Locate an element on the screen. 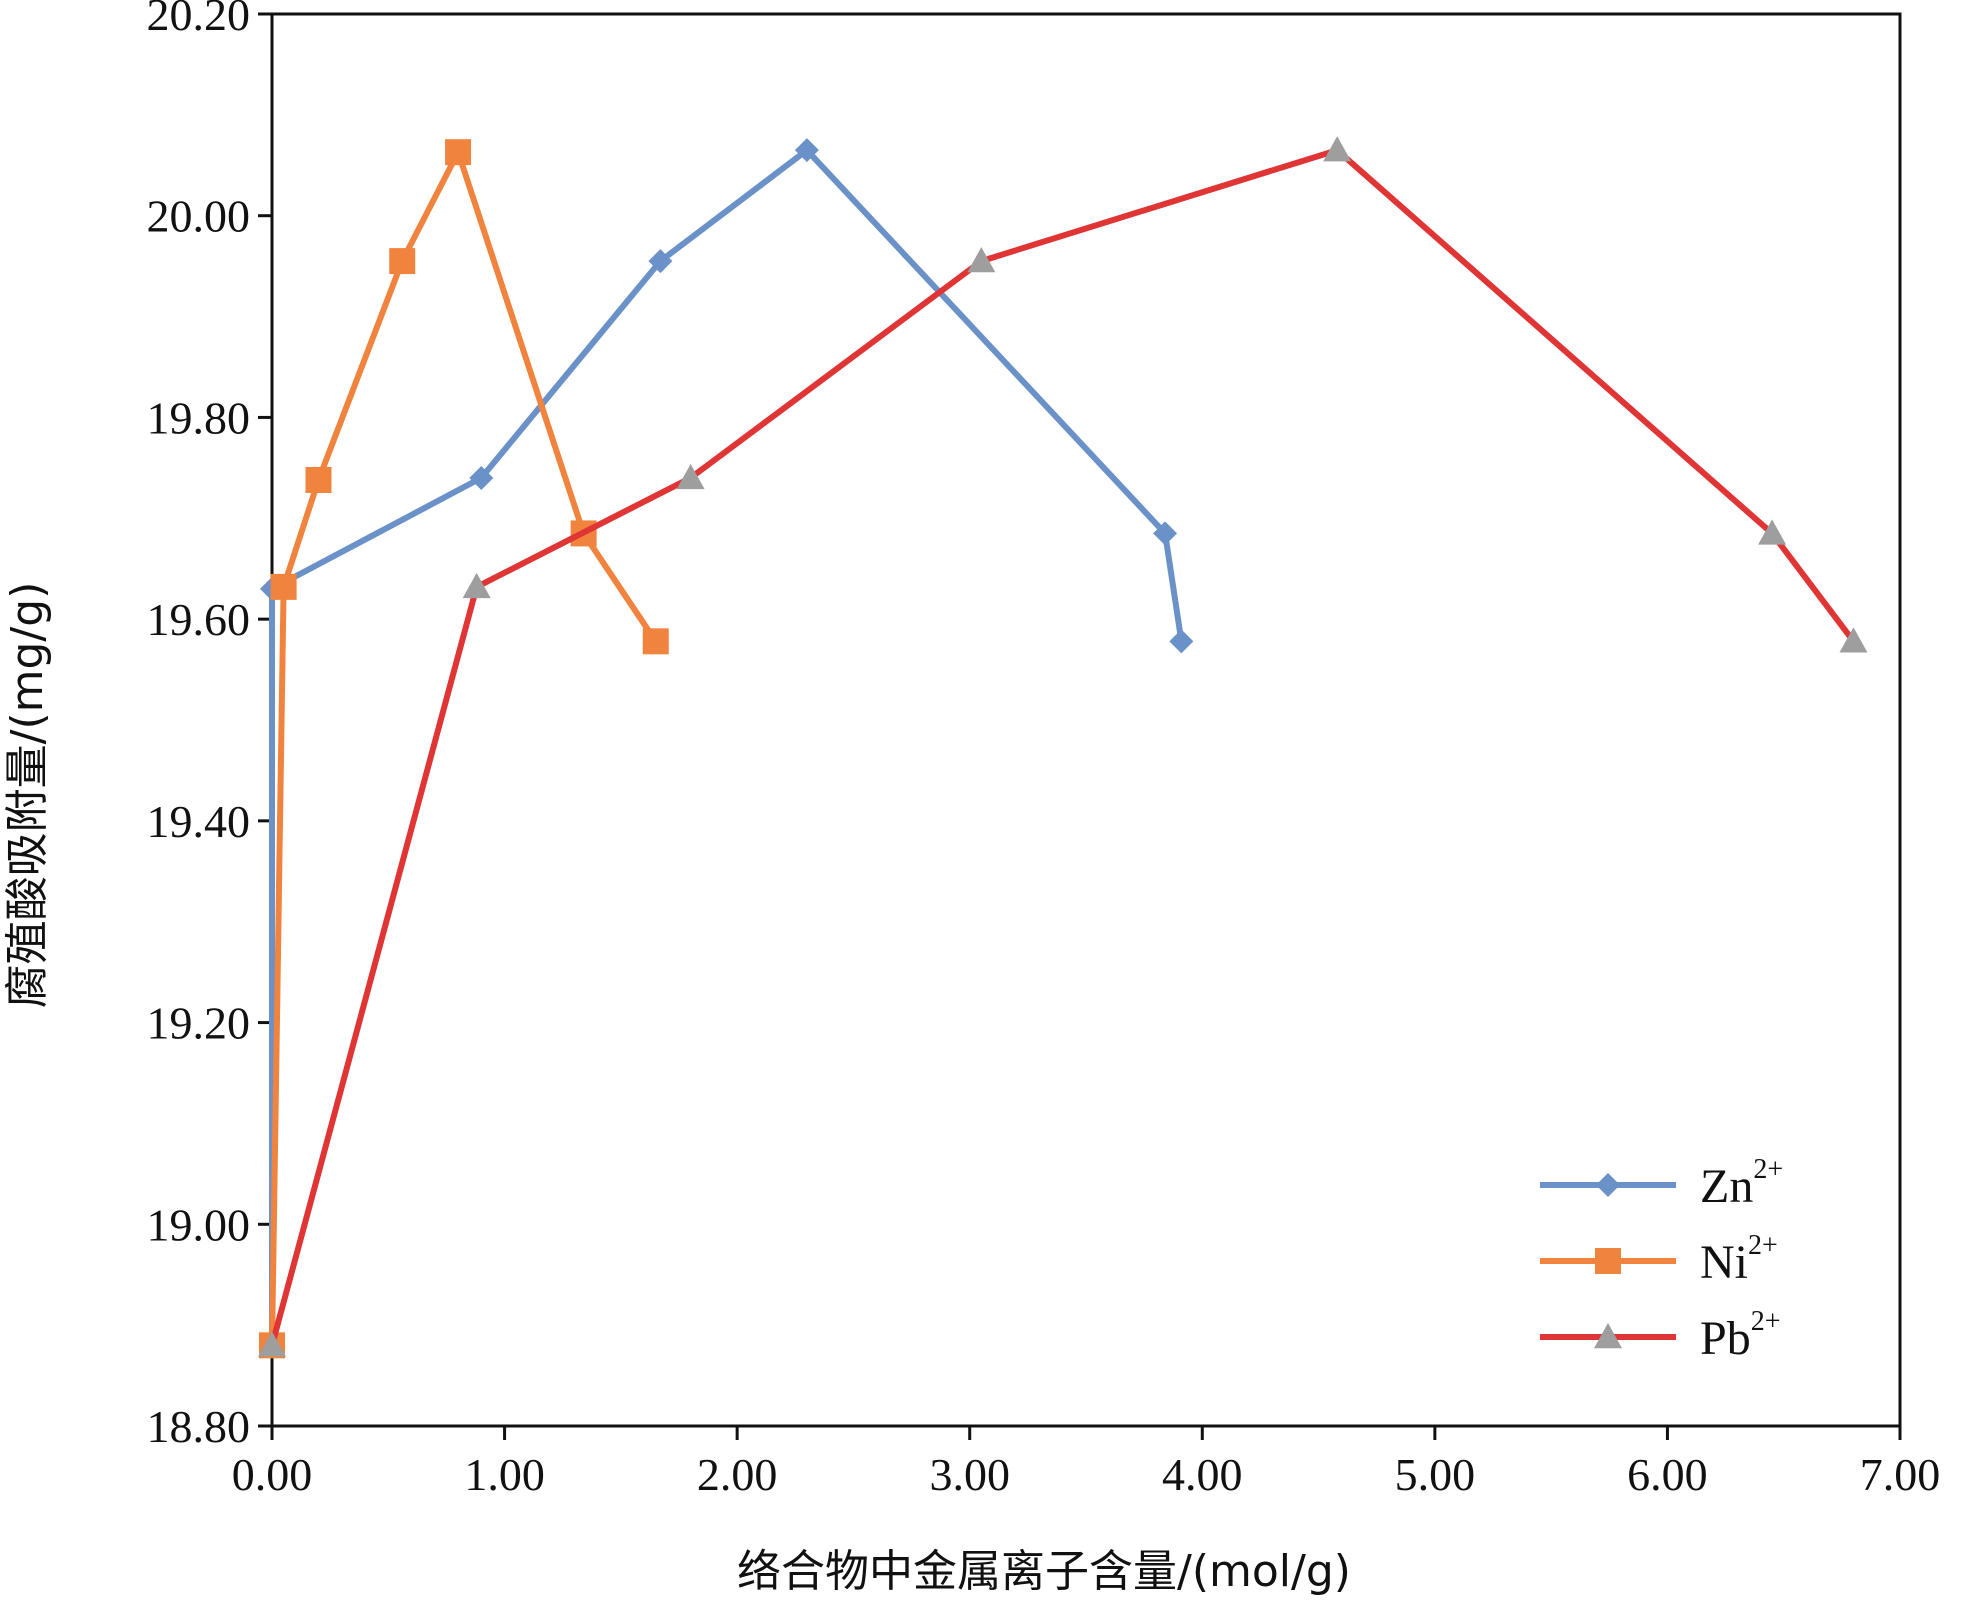  x-axis-title: 络合物中金属离子含量/(mol/g) is located at coordinates (1044, 1571).